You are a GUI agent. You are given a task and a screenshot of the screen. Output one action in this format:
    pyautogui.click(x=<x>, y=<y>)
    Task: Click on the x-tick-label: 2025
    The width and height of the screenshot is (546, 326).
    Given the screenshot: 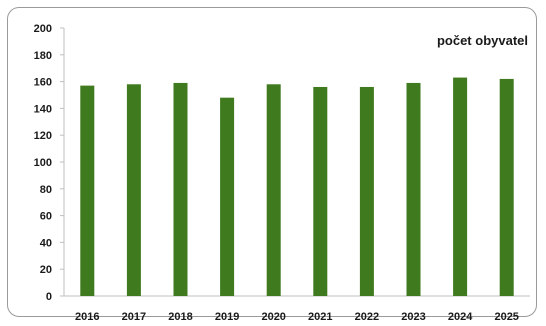 What is the action you would take?
    pyautogui.click(x=506, y=317)
    